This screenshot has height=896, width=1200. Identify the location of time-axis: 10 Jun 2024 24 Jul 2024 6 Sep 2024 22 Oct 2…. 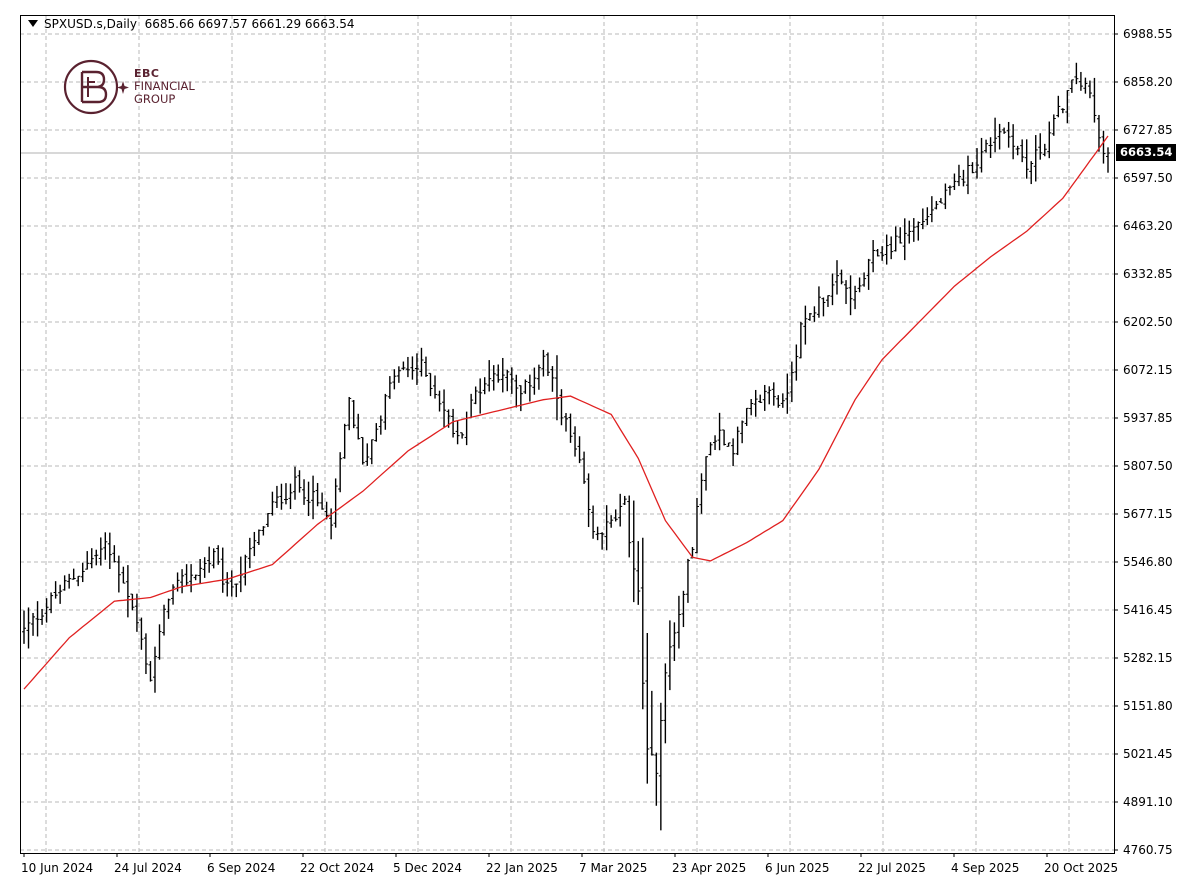
(569, 864).